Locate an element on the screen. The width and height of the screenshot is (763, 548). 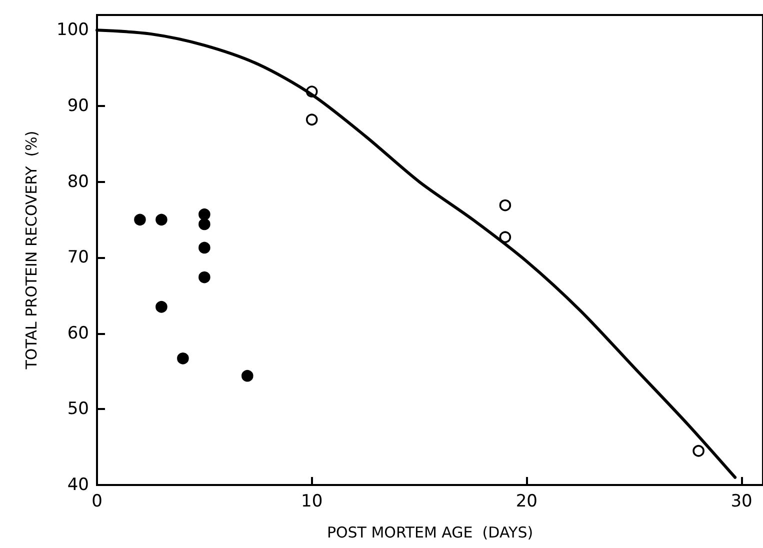
x-tick-label: 10 is located at coordinates (312, 502).